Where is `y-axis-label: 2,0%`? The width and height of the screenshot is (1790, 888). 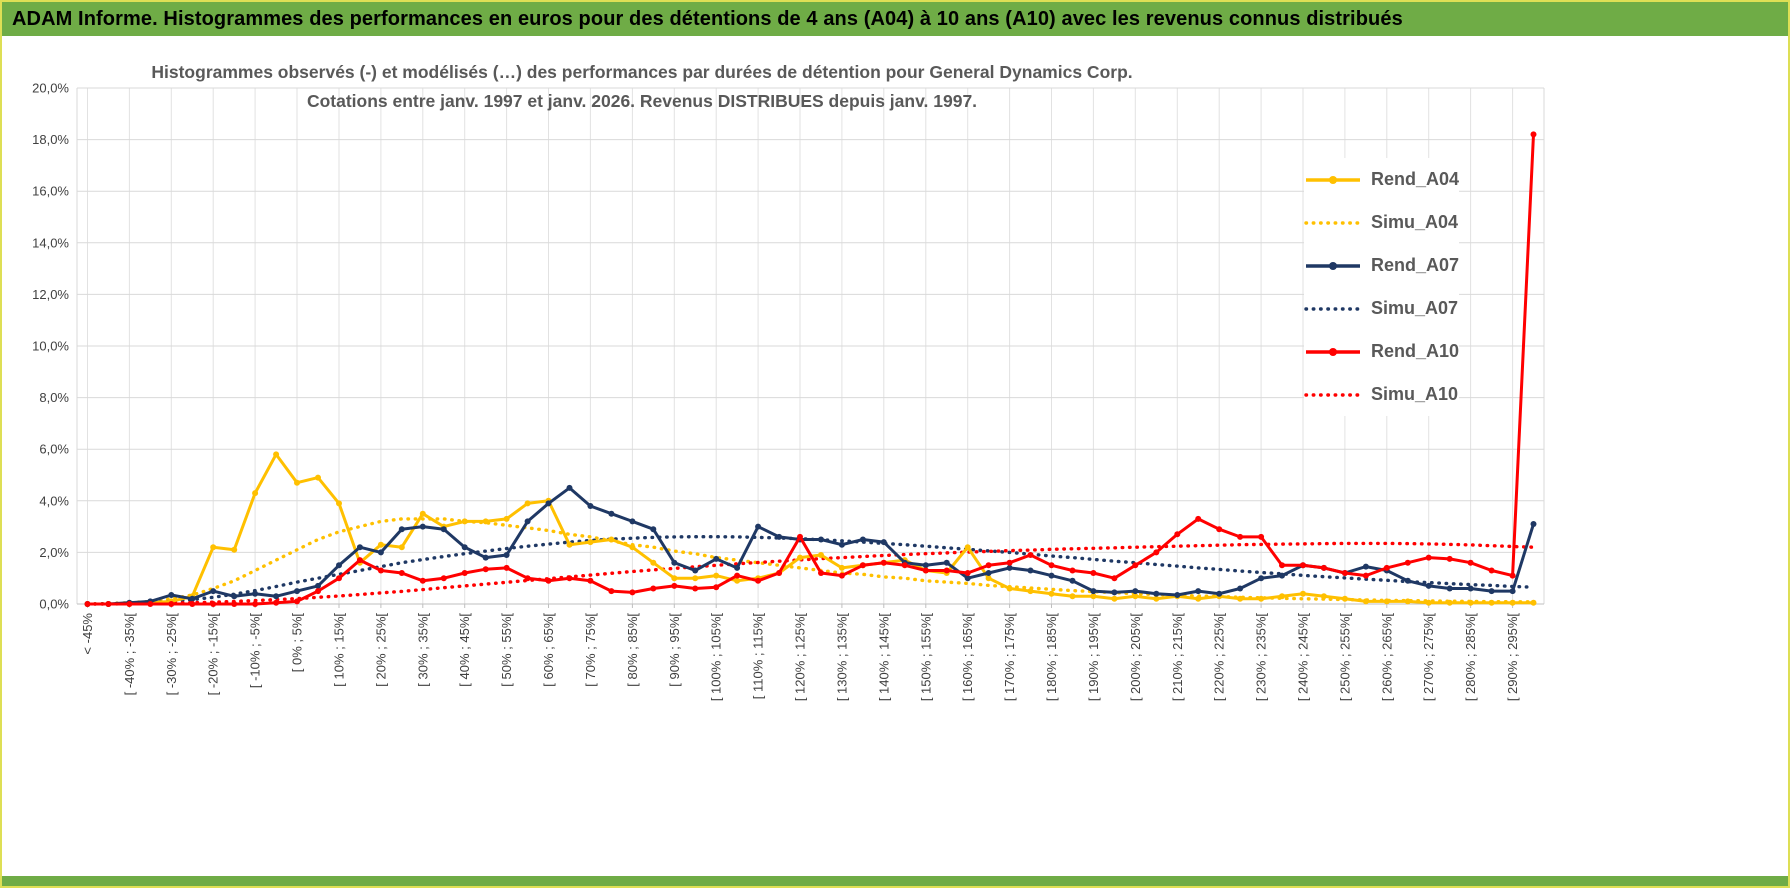
y-axis-label: 2,0% is located at coordinates (54, 552).